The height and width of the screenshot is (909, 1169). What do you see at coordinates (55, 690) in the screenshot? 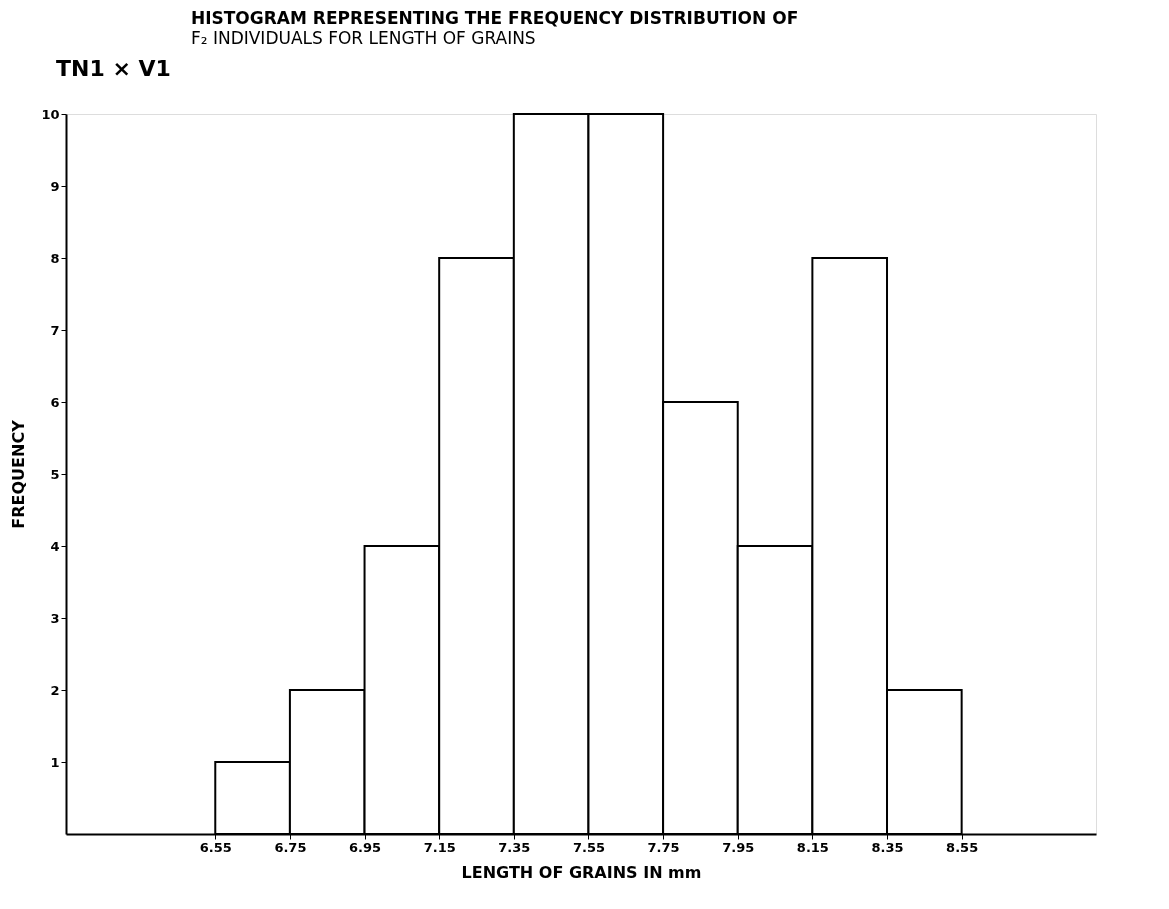
I see `y-tick-label: 2` at bounding box center [55, 690].